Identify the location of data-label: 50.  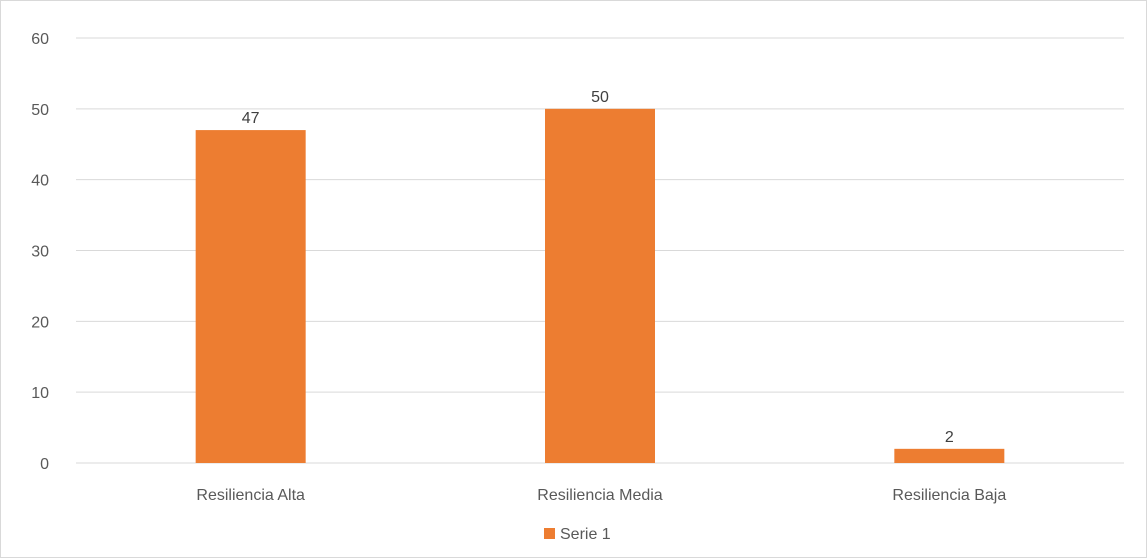
(600, 97).